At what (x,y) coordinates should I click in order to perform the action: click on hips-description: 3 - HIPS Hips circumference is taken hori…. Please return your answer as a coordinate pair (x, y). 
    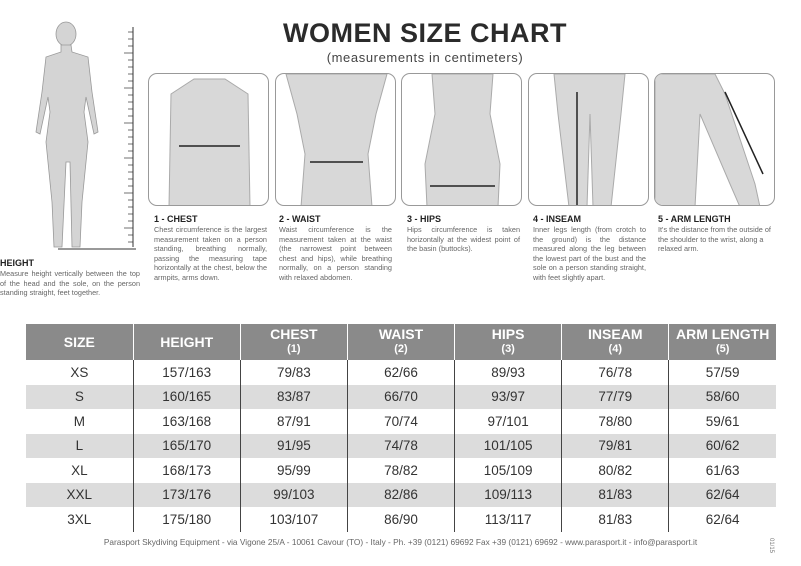
    Looking at the image, I should click on (463, 234).